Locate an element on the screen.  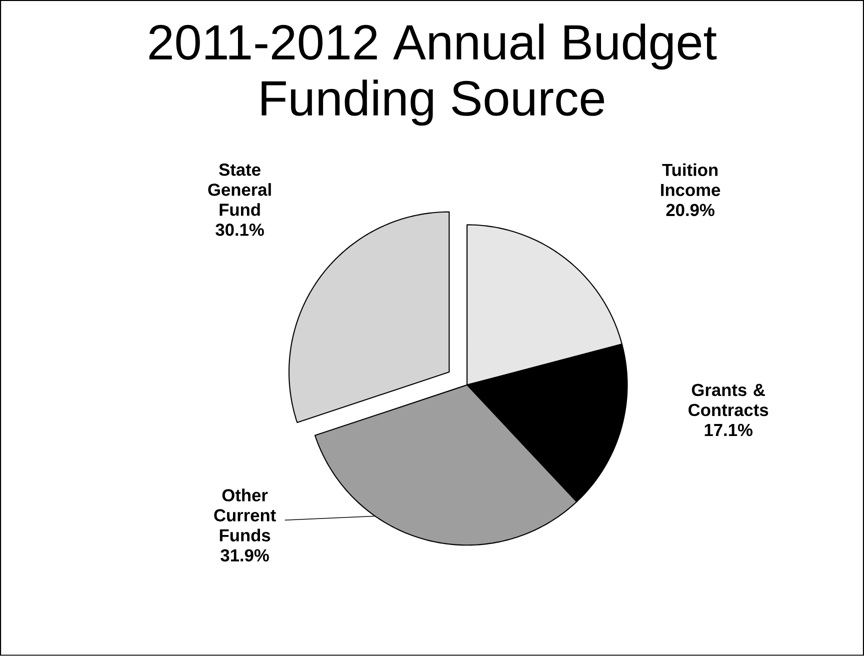
slice-label: Grants & Contracts is located at coordinates (728, 400).